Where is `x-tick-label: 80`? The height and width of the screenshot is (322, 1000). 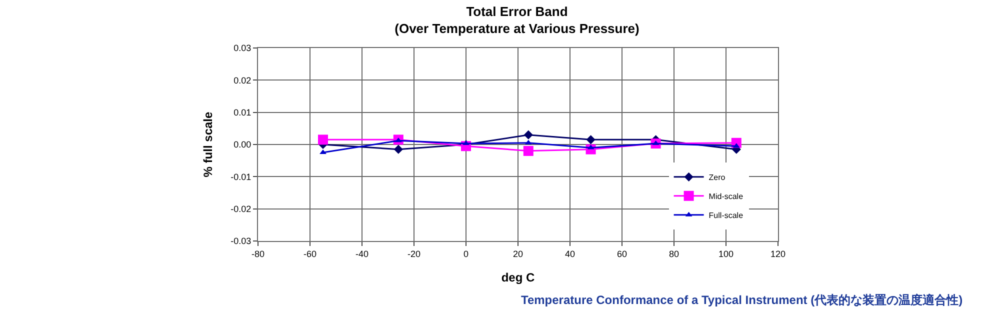 x-tick-label: 80 is located at coordinates (674, 253).